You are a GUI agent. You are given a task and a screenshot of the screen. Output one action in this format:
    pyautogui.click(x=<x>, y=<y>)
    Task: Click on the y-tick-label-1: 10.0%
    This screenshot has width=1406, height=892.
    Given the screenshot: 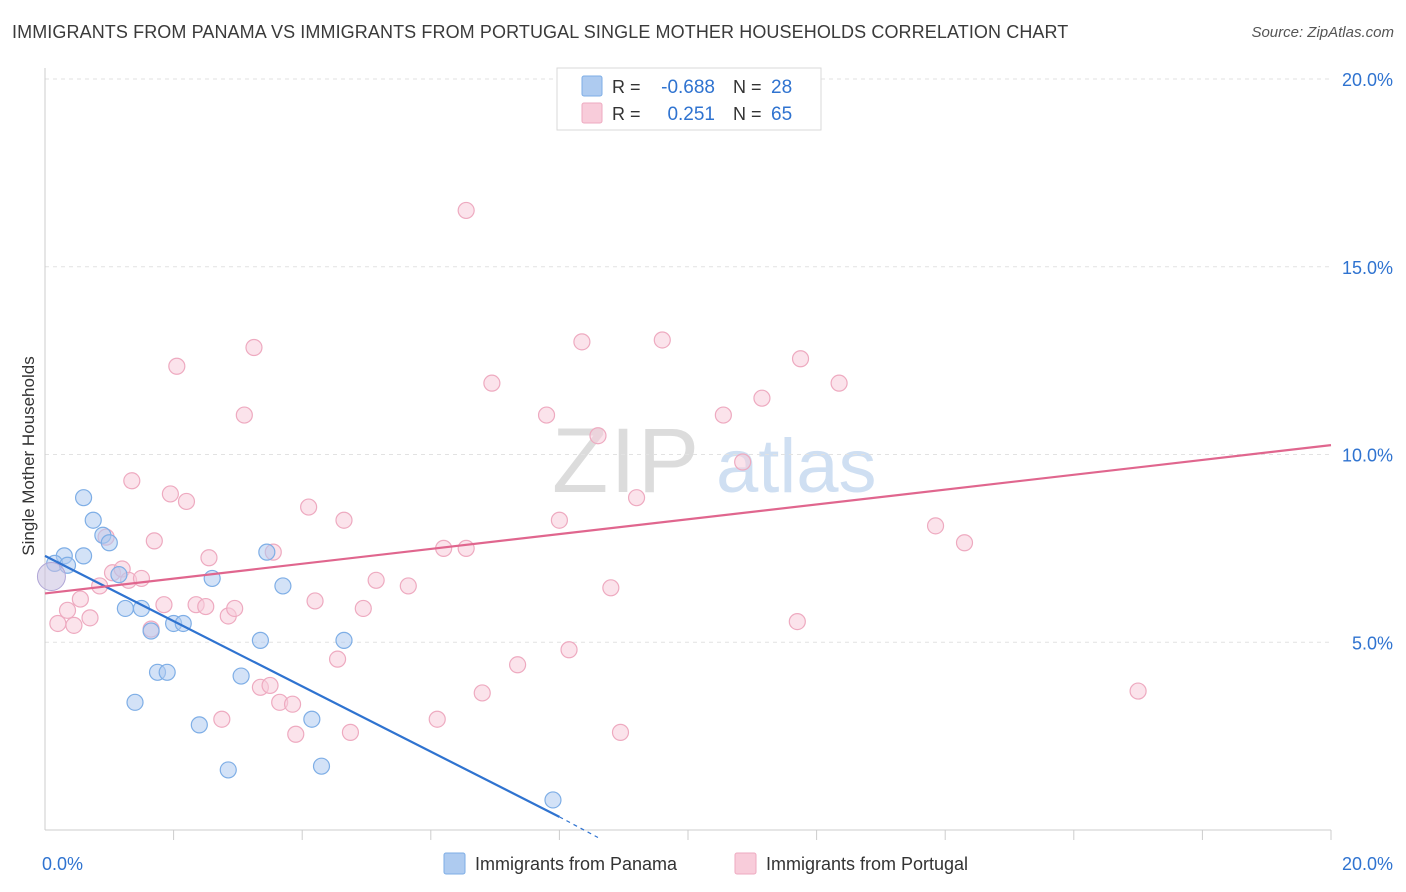 What is the action you would take?
    pyautogui.click(x=1367, y=456)
    